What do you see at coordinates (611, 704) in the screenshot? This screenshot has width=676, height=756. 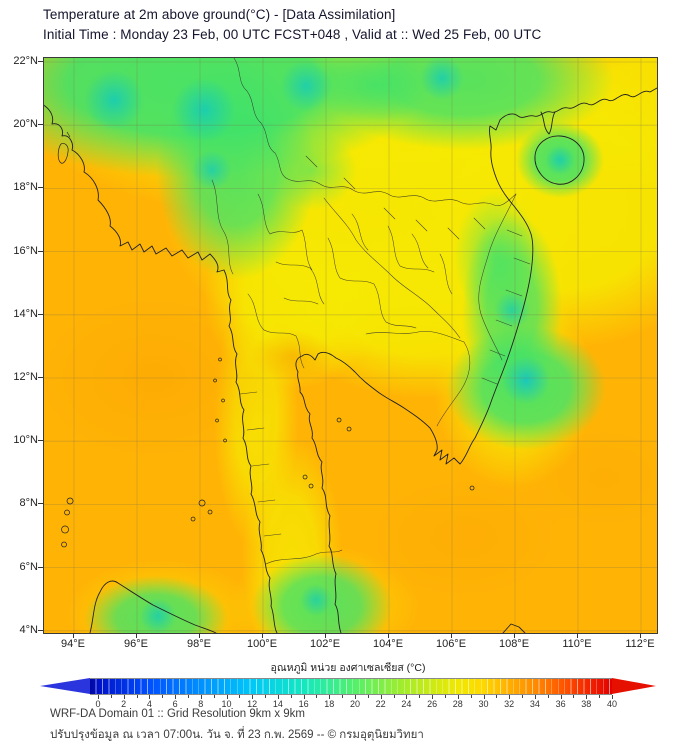 I see `colorbar-tick-label: 40` at bounding box center [611, 704].